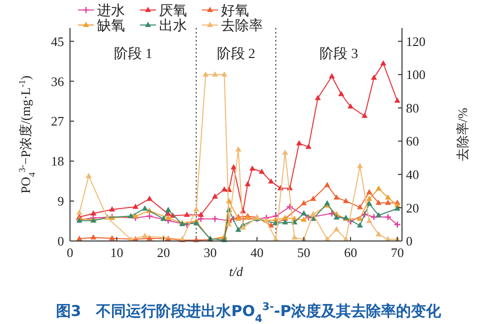 The height and width of the screenshot is (324, 497). Describe the element at coordinates (351, 252) in the screenshot. I see `x-tick-label: 60` at that location.